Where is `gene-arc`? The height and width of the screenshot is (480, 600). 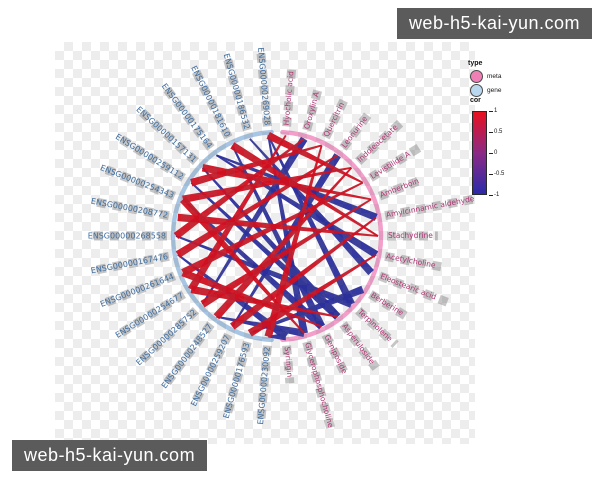 gene-arc is located at coordinates (222, 236).